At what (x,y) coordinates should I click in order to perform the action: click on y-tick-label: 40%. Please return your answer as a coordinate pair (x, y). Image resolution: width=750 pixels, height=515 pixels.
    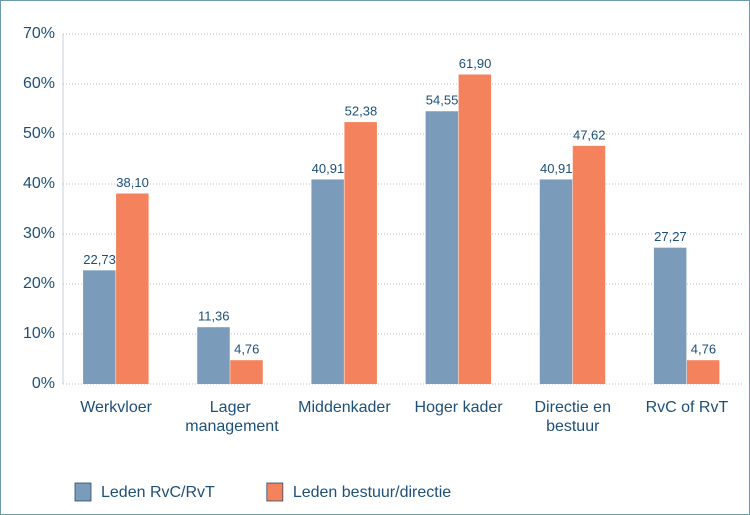
    Looking at the image, I should click on (39, 183).